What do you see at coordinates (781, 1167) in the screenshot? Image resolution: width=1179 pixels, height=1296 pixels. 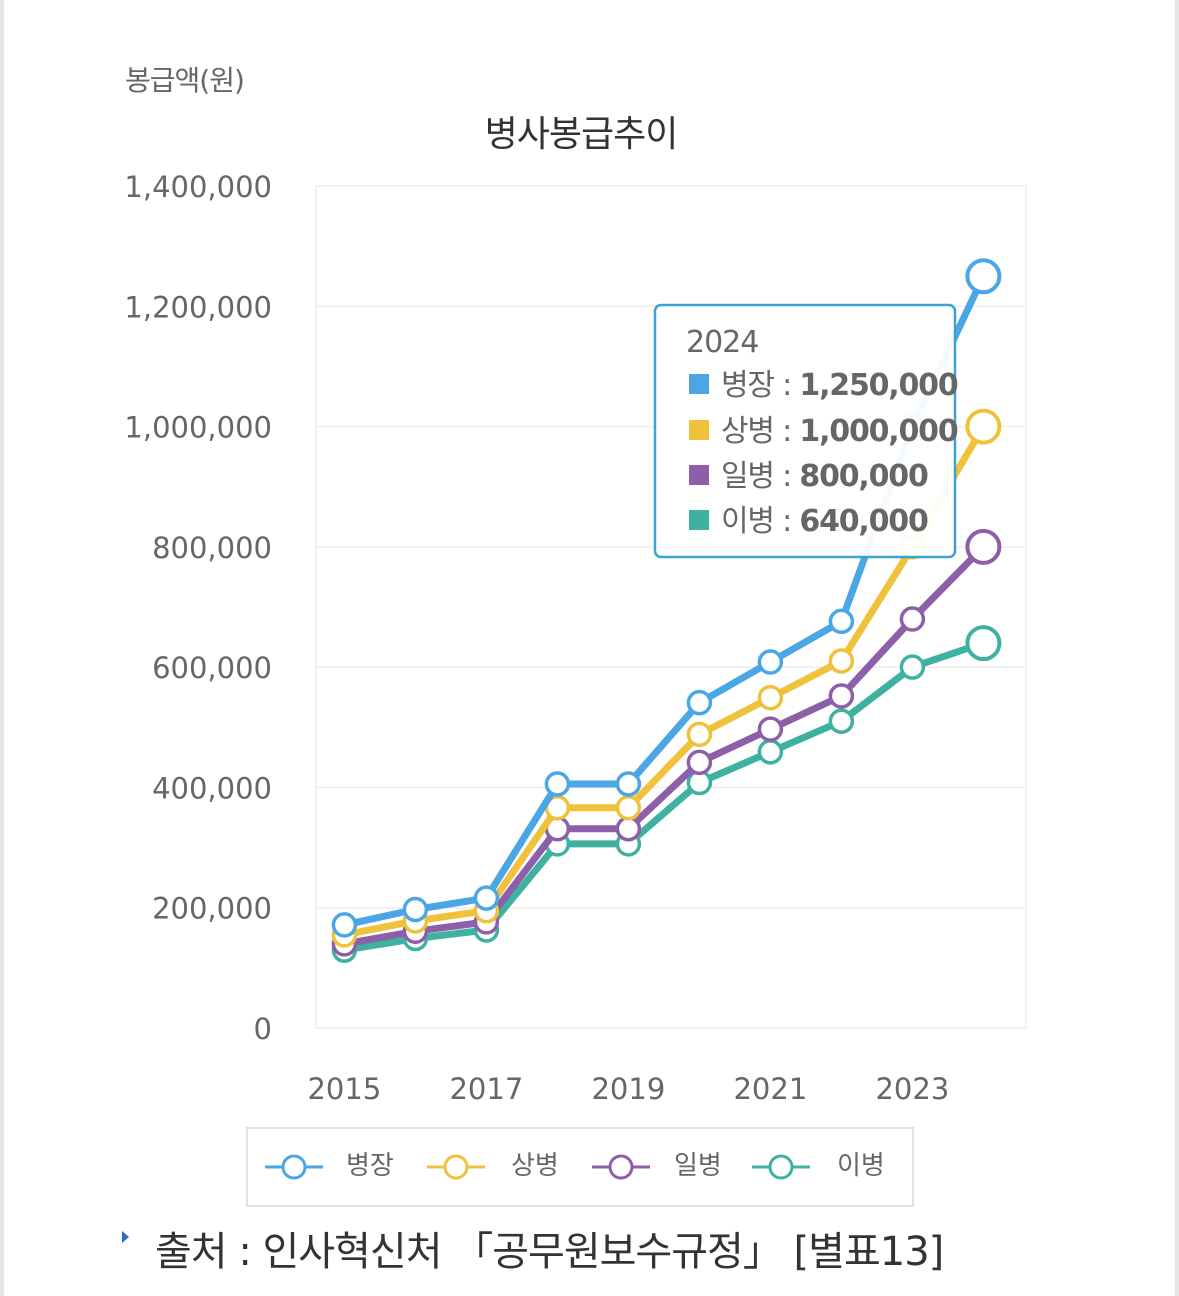 I see `legend-marker-ibyeong` at bounding box center [781, 1167].